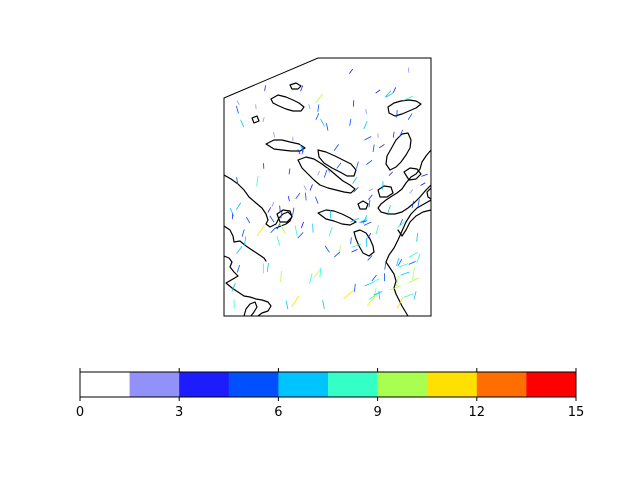 The image size is (640, 480). I want to click on island-east-coastal, so click(412, 174).